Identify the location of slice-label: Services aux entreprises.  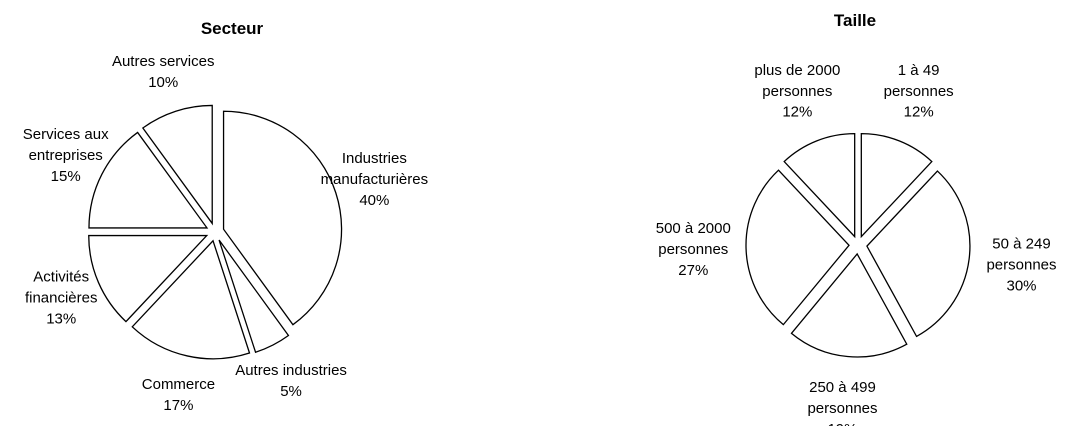
(66, 145).